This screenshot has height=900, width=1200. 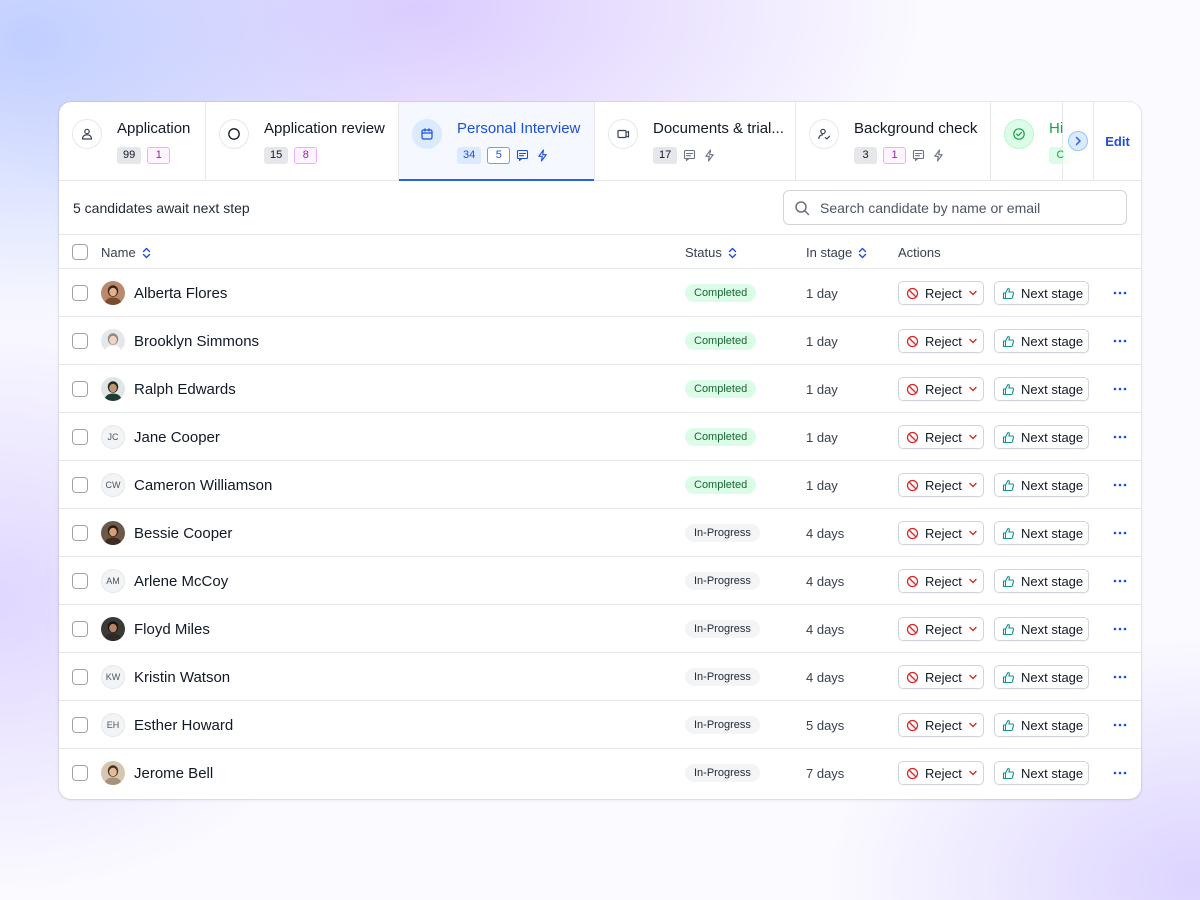 I want to click on candidate-name: Ralph Edwards, so click(x=185, y=389).